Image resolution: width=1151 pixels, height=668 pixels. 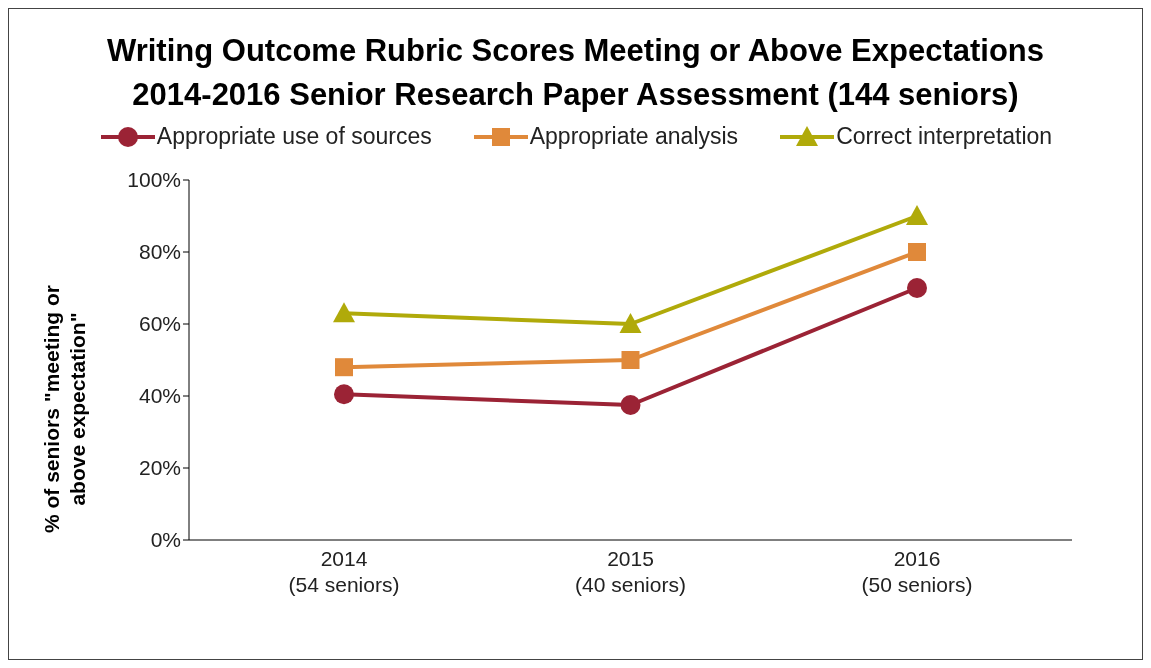 What do you see at coordinates (64, 409) in the screenshot?
I see `y-axis-title: % of seniors "meeting or above expectation"` at bounding box center [64, 409].